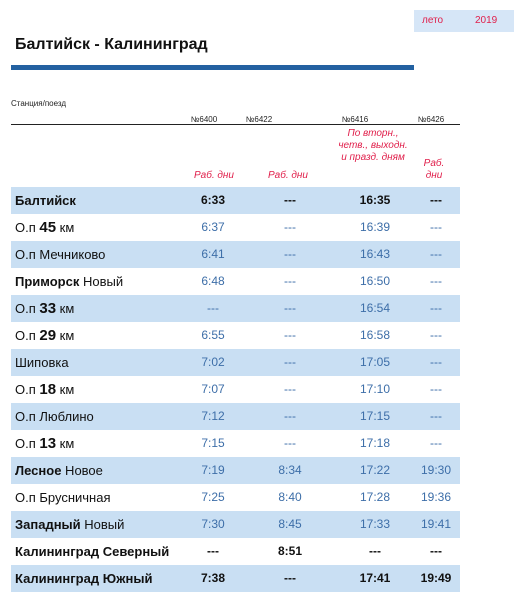 The height and width of the screenshot is (594, 514). Describe the element at coordinates (464, 21) in the screenshot. I see `season-badge: лето 2019` at that location.